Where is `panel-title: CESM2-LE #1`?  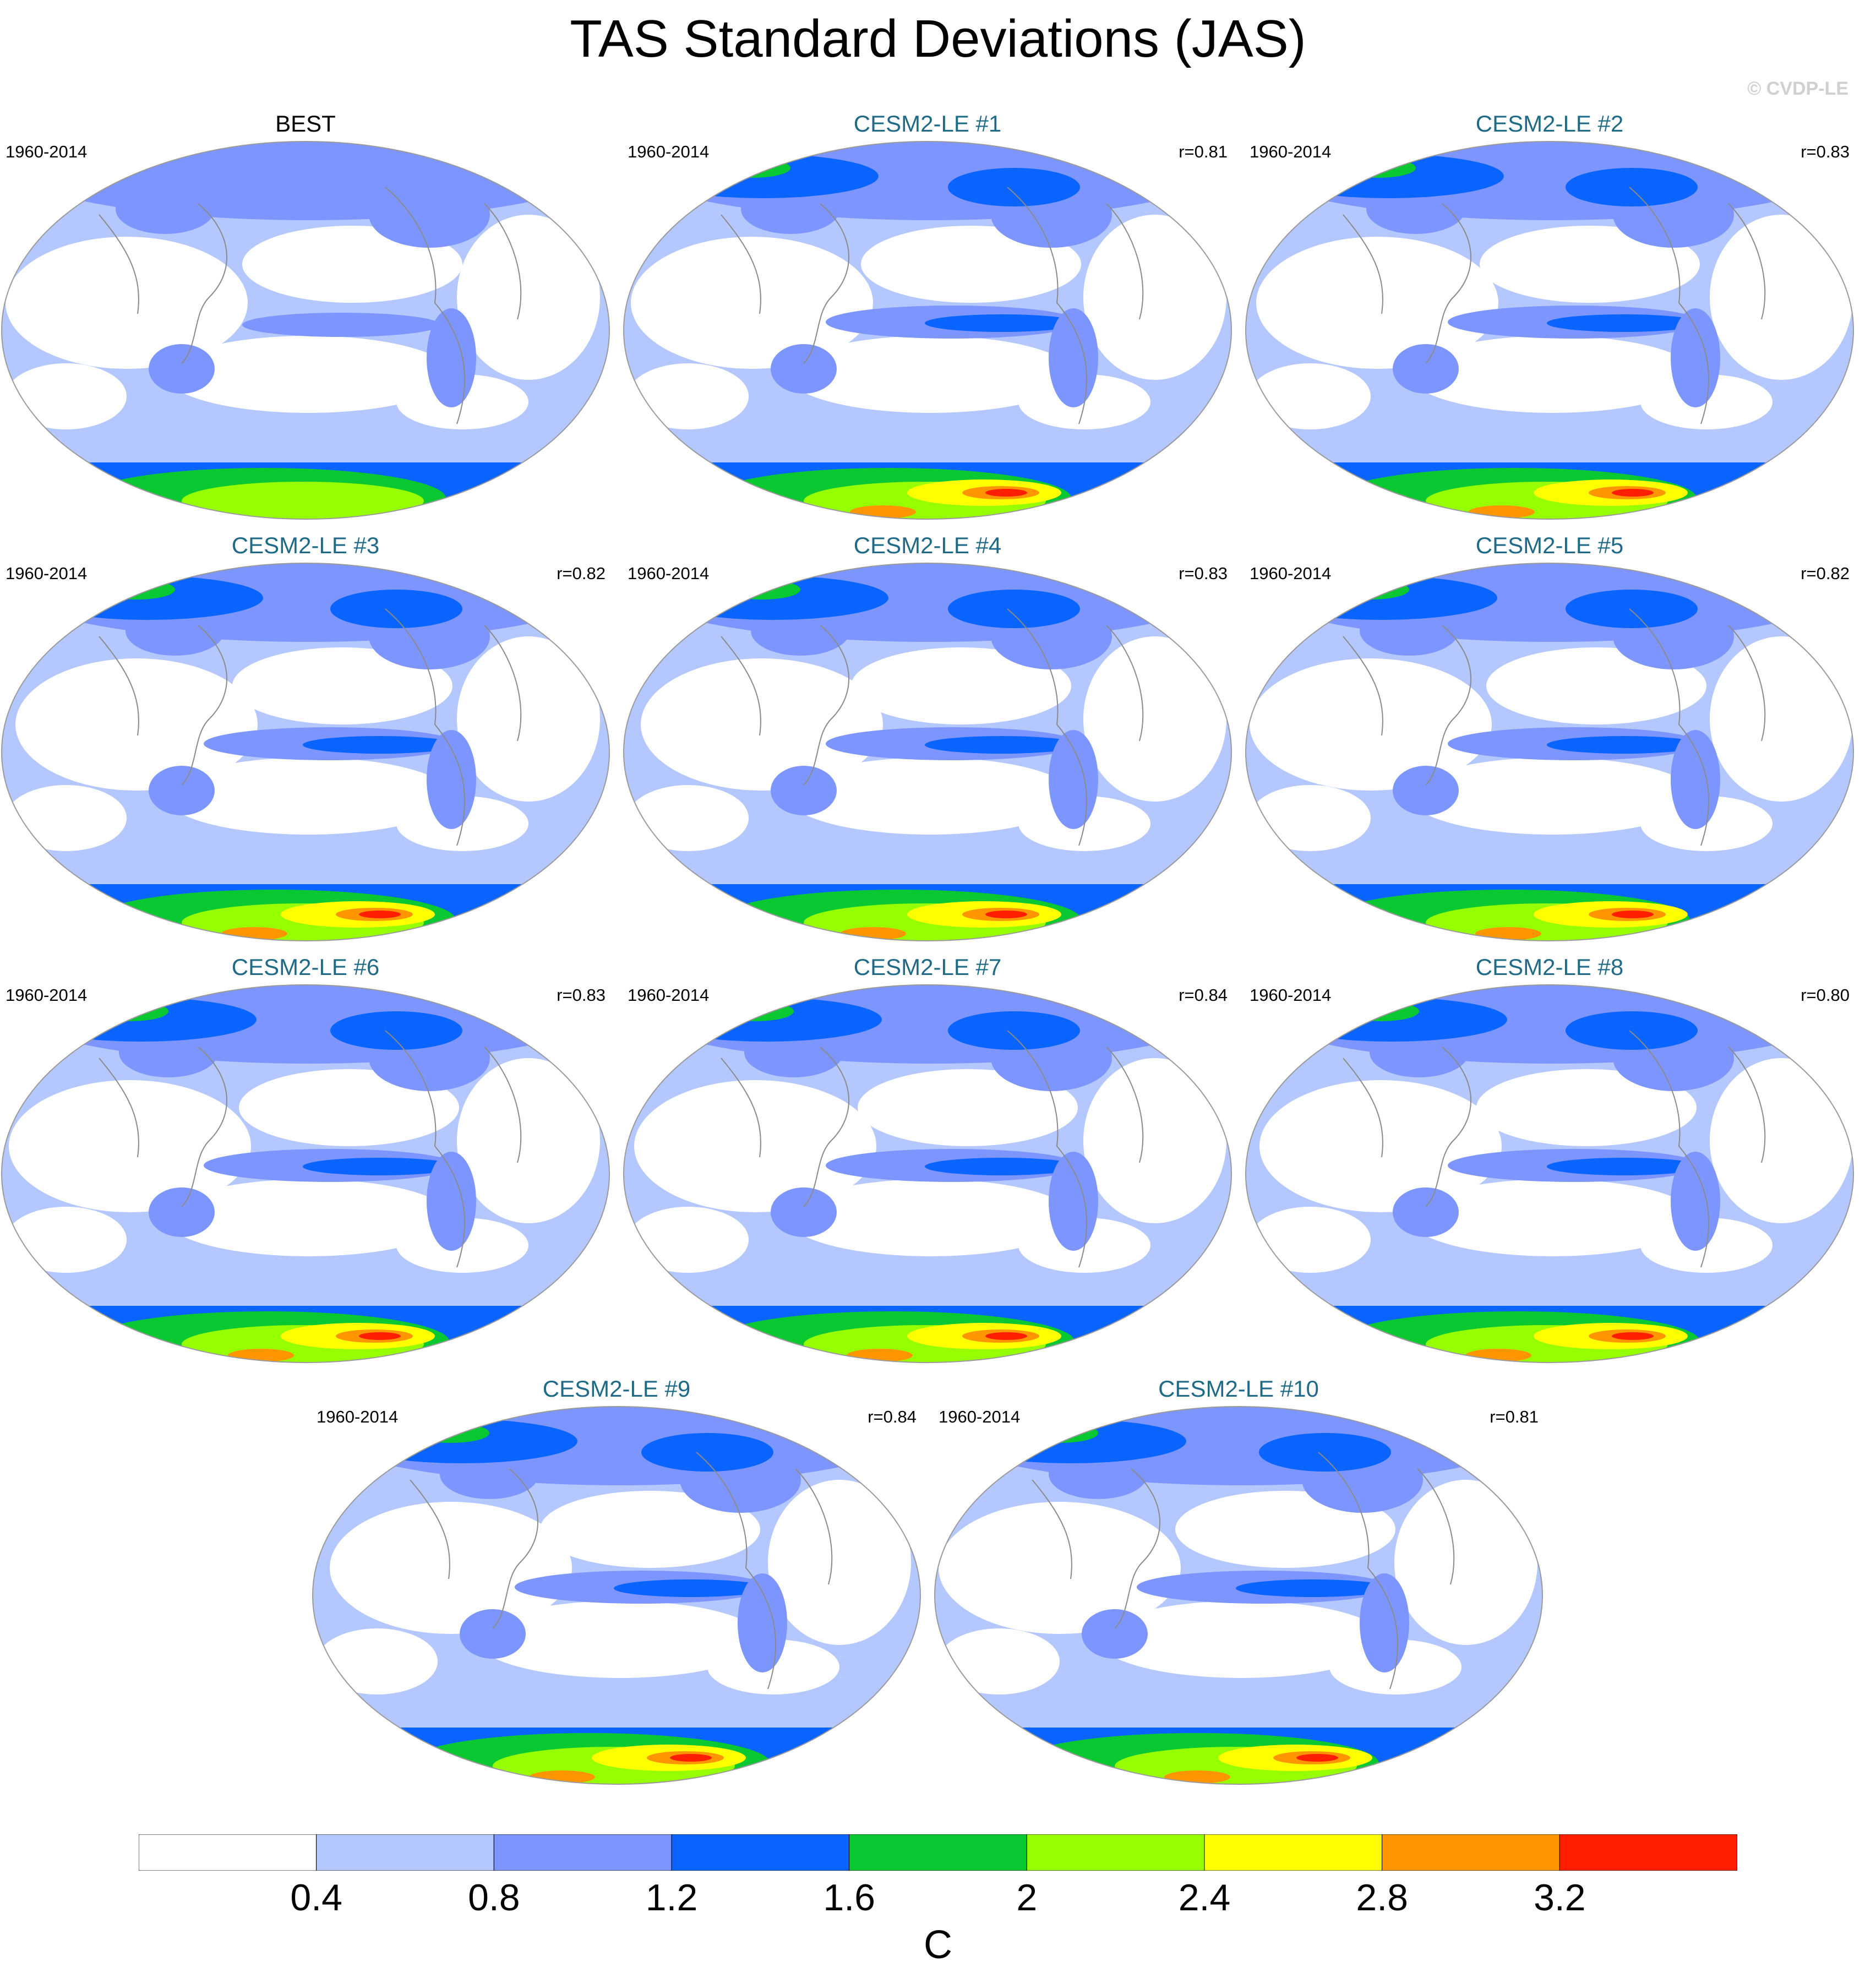 panel-title: CESM2-LE #1 is located at coordinates (927, 124).